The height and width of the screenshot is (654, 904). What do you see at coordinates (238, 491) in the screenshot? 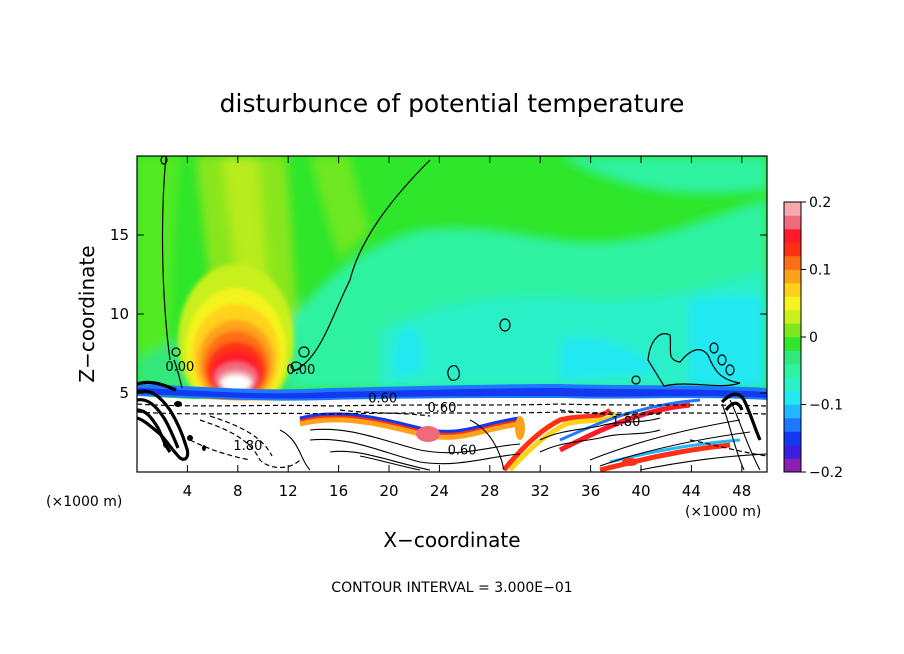
I see `x-tick-label: 8` at bounding box center [238, 491].